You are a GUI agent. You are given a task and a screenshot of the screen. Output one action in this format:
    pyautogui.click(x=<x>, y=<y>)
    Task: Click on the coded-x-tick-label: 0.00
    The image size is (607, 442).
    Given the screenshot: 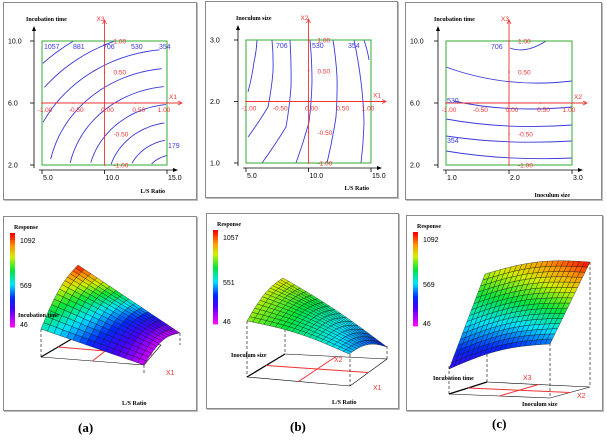 What is the action you would take?
    pyautogui.click(x=512, y=110)
    